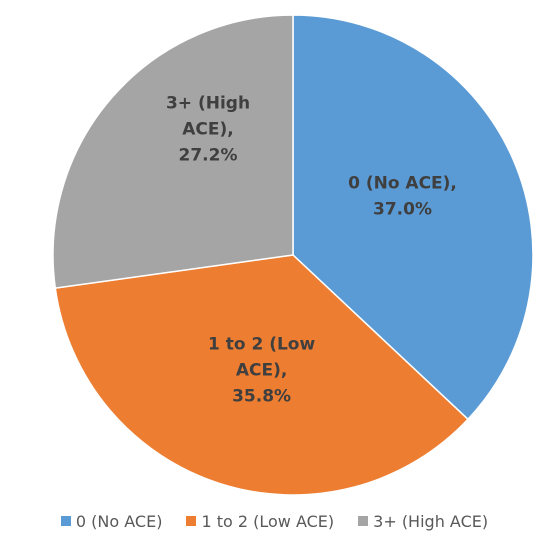  Describe the element at coordinates (268, 521) in the screenshot. I see `legend-label-low-ace: 1 to 2 (Low ACE)` at that location.